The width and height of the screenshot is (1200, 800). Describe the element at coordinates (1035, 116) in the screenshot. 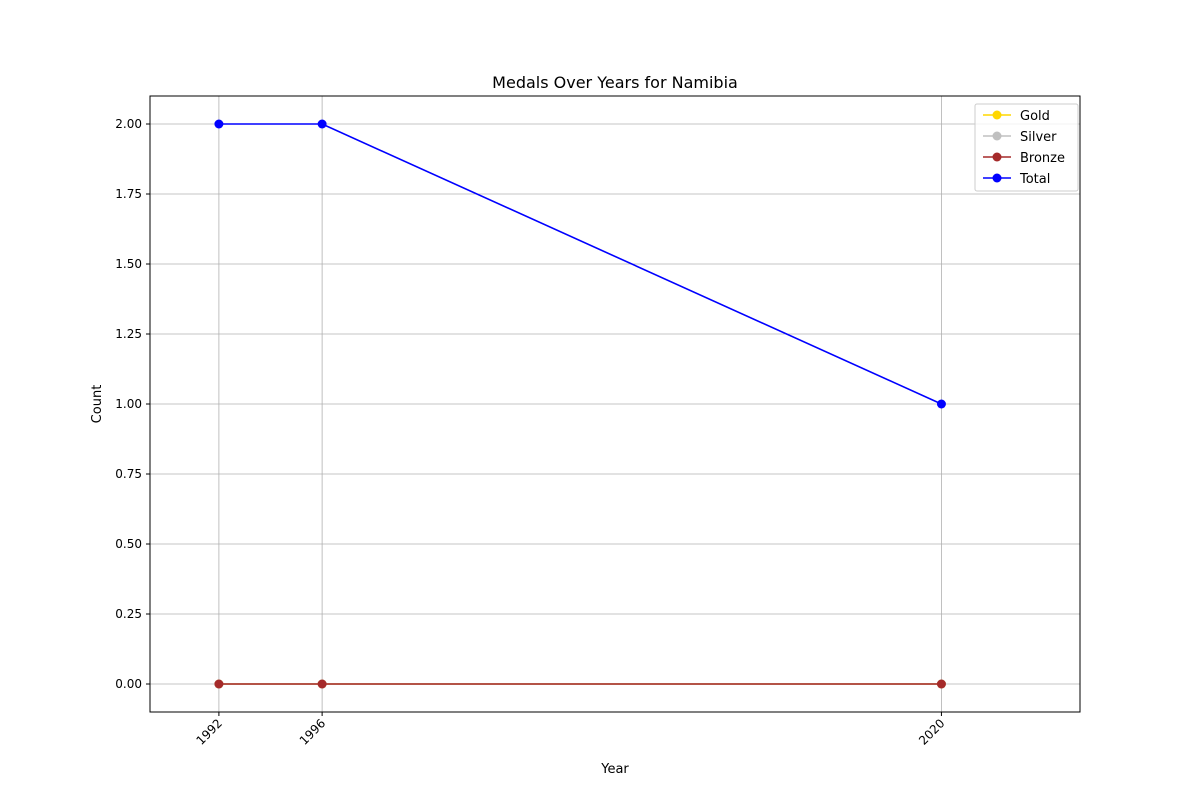

I see `legend-label-gold: Gold` at that location.